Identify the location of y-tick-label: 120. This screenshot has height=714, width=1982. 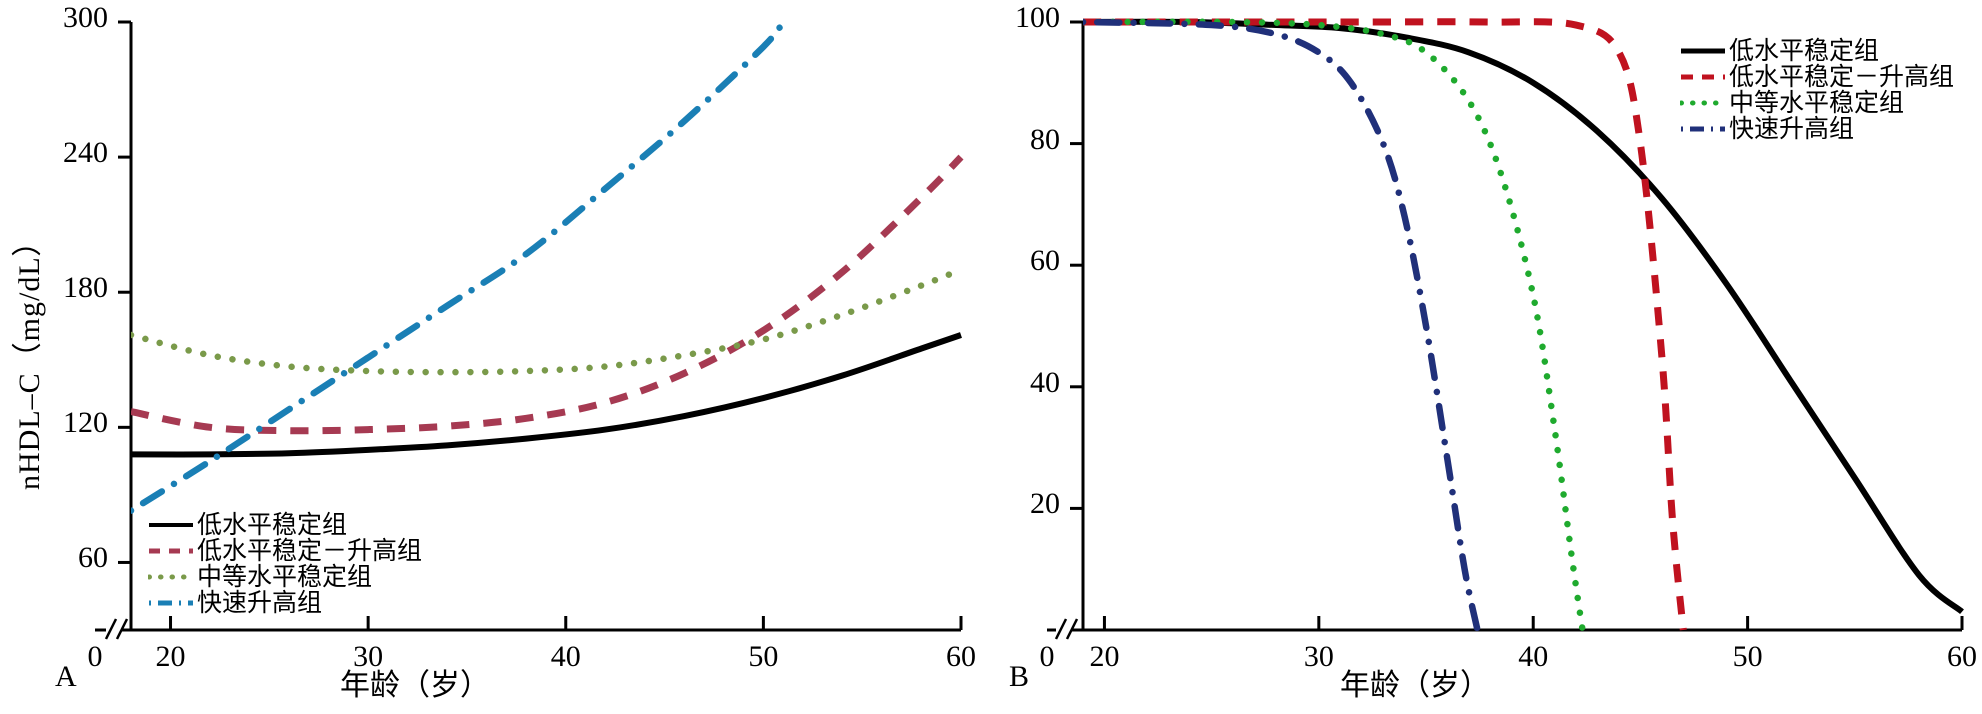
(85, 423).